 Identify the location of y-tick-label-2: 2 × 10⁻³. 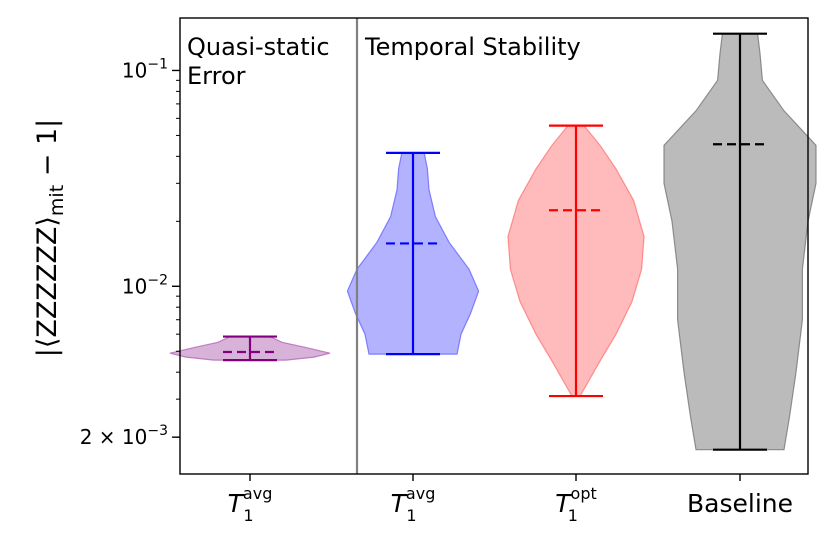
(124, 436).